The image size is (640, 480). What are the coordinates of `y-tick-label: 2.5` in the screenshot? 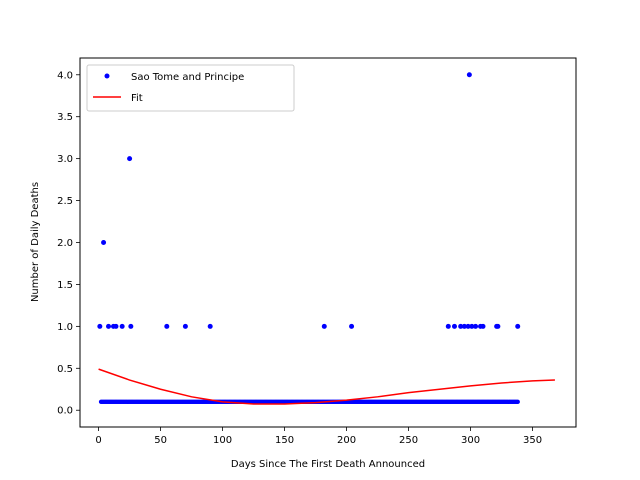 It's located at (65, 201).